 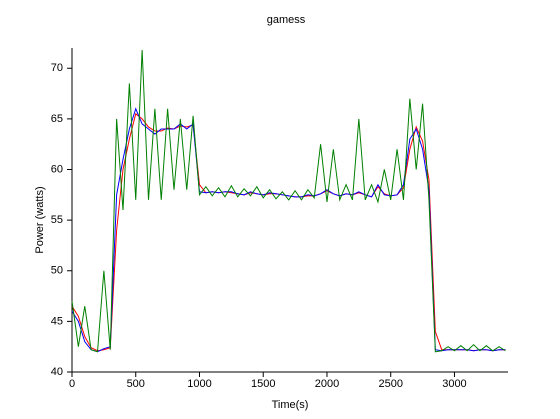 I want to click on x-tick-label: 500, so click(x=136, y=384).